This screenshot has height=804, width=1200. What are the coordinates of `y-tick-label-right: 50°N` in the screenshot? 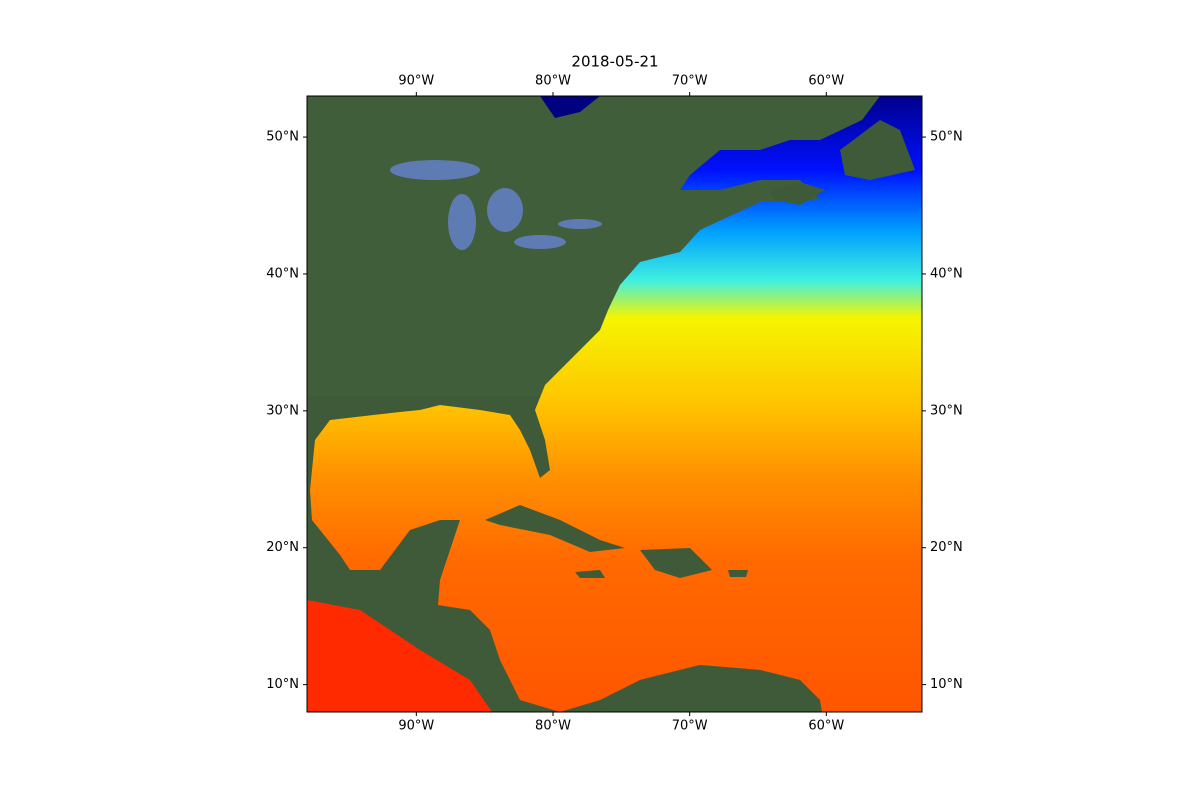 It's located at (946, 137).